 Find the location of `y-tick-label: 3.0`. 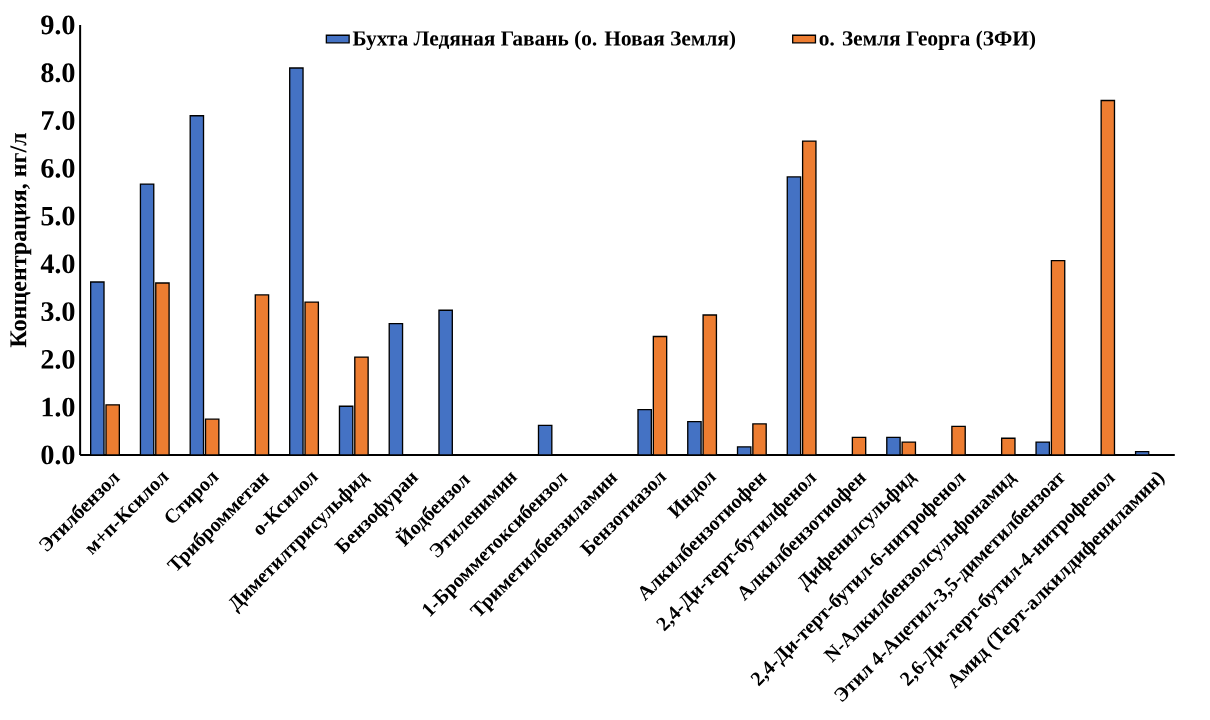

y-tick-label: 3.0 is located at coordinates (58, 312).